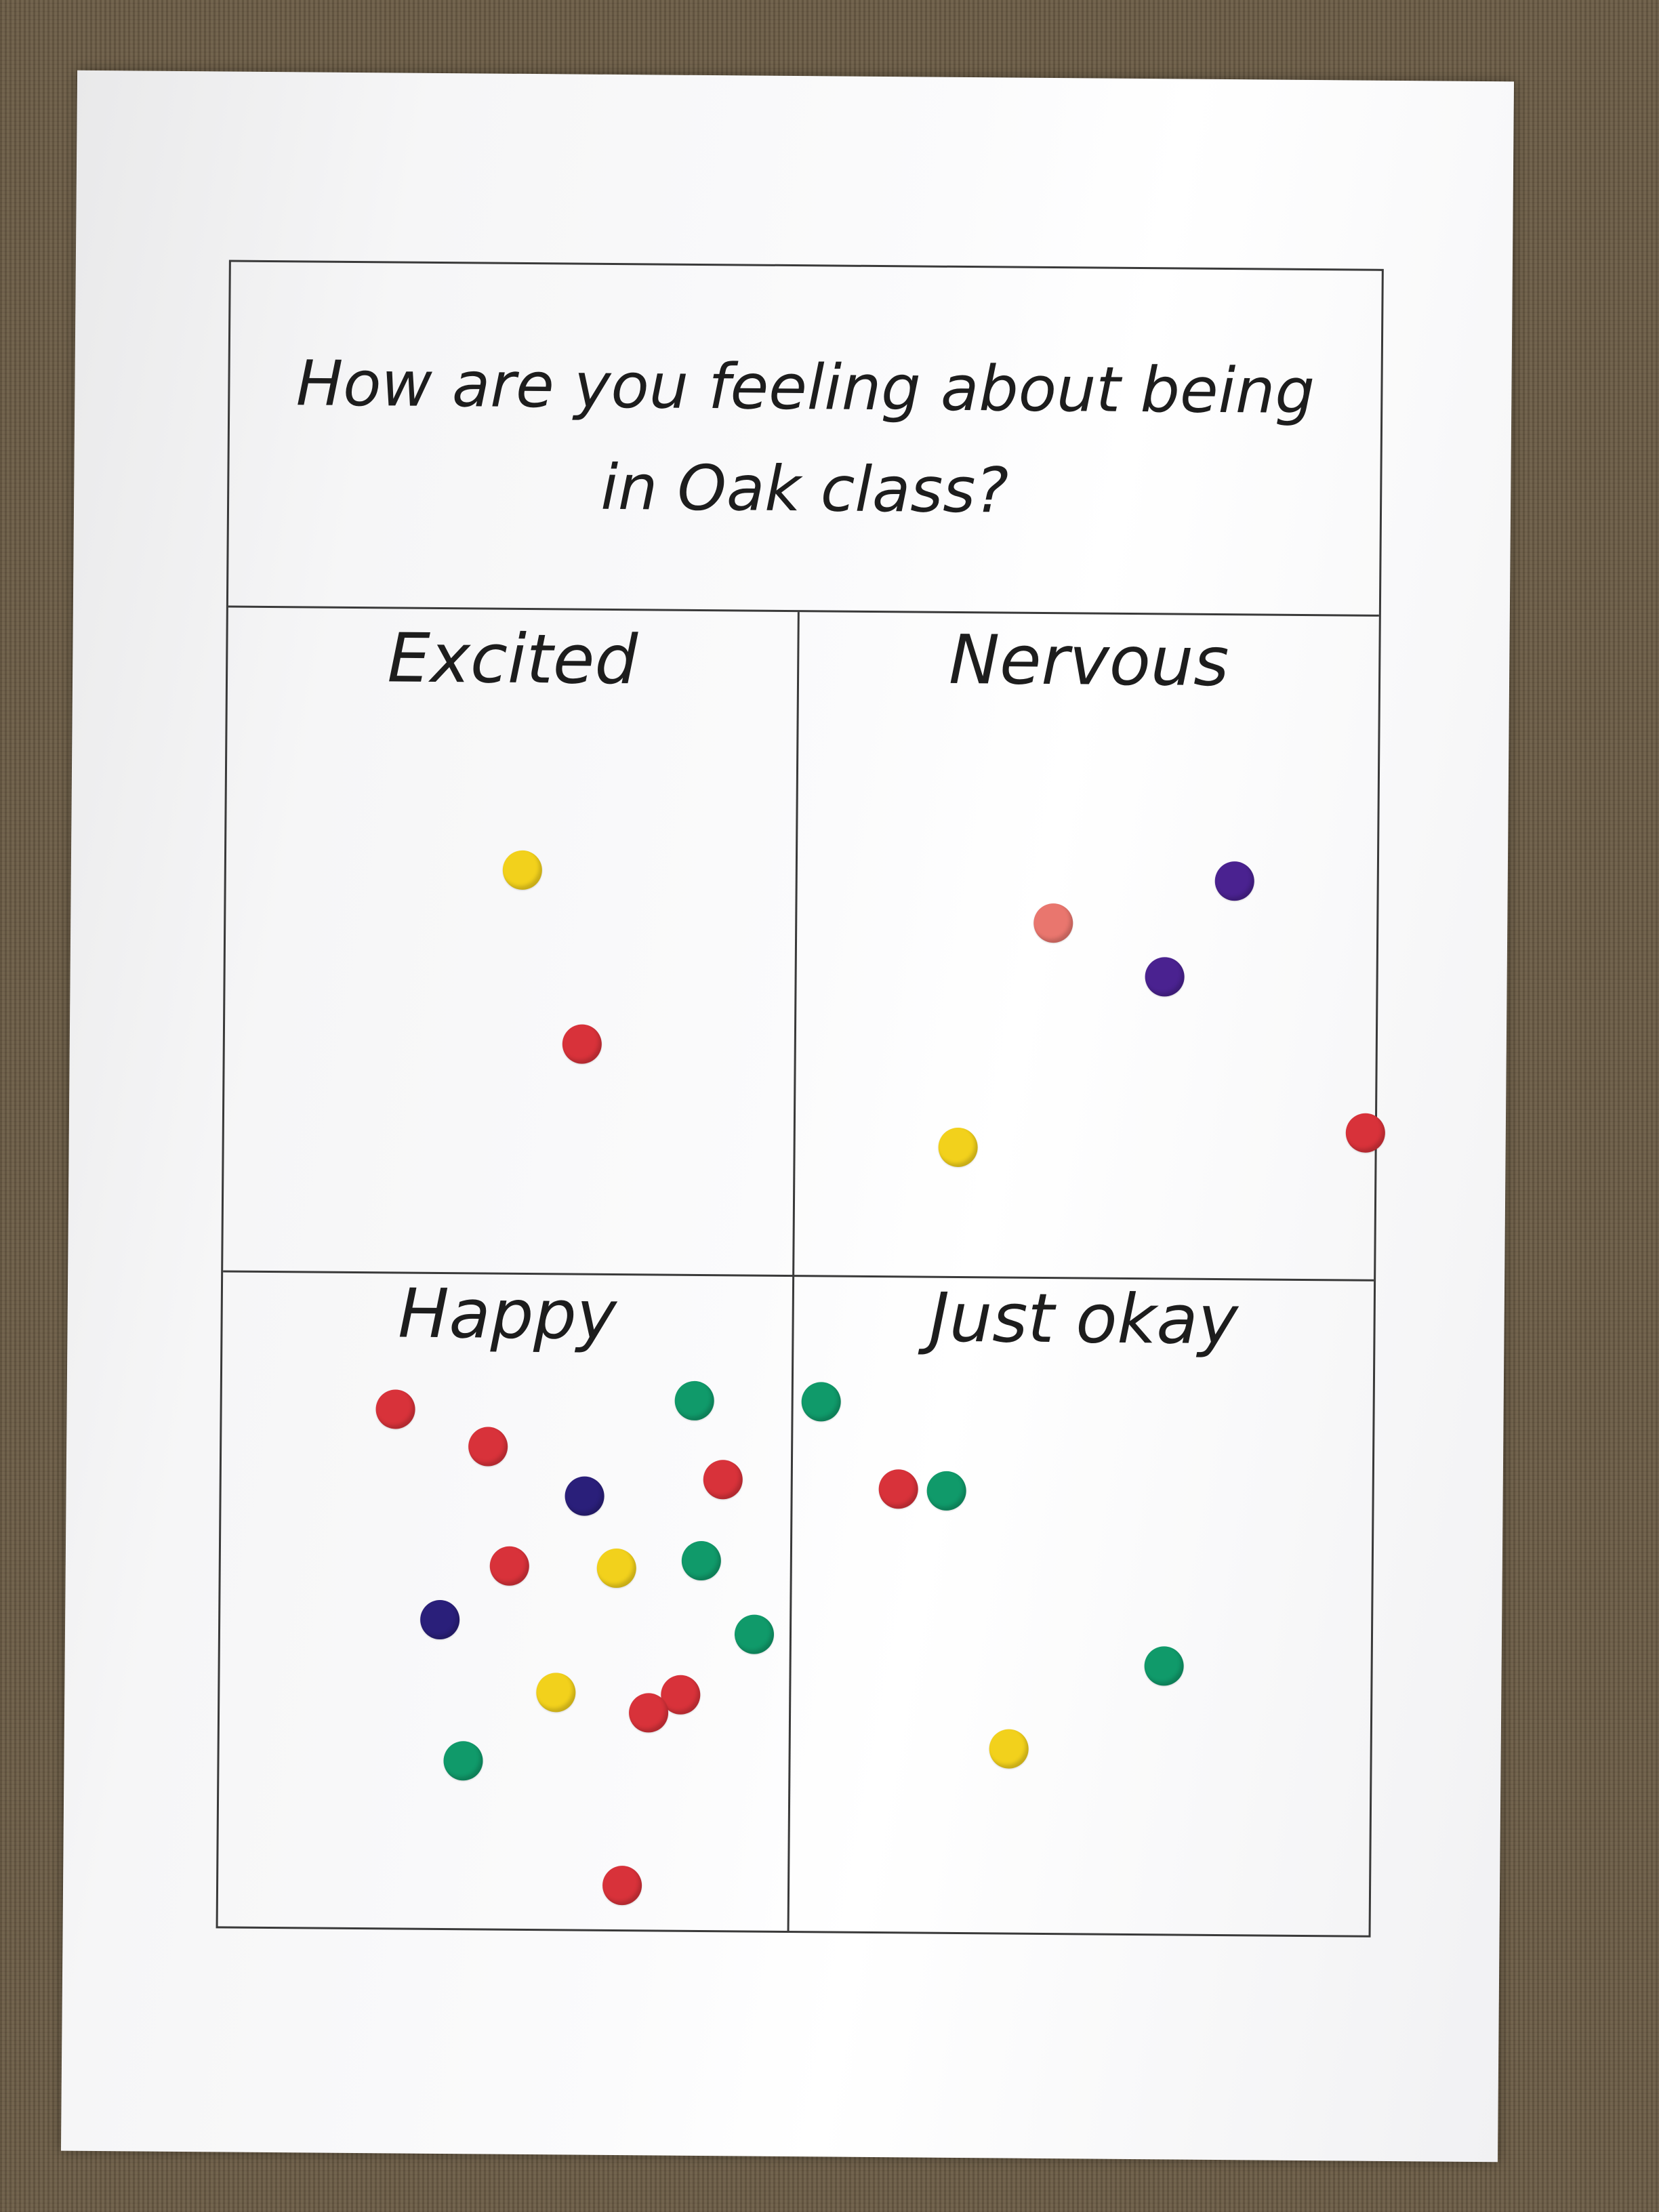  What do you see at coordinates (506, 1602) in the screenshot?
I see `cell-happy: Happy` at bounding box center [506, 1602].